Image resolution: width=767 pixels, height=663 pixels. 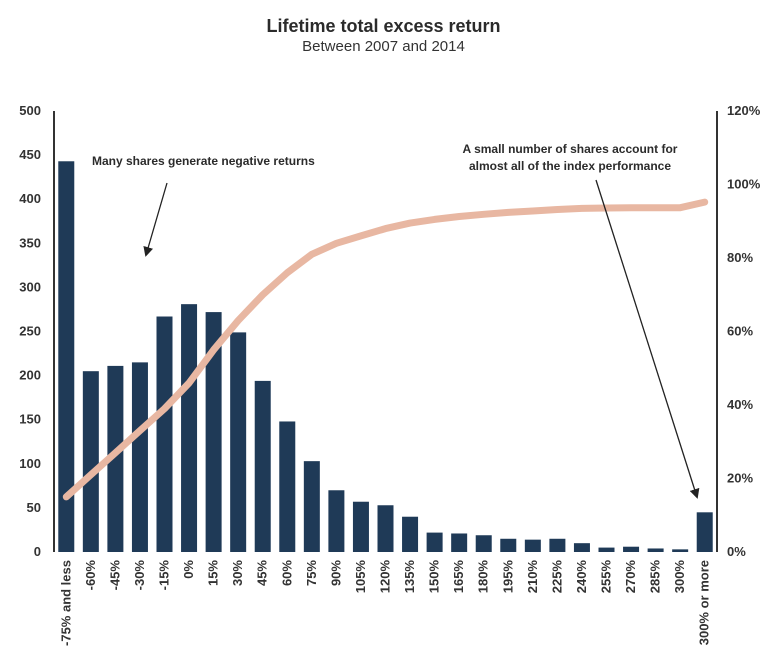 What do you see at coordinates (360, 577) in the screenshot?
I see `x-tick-label: 105%` at bounding box center [360, 577].